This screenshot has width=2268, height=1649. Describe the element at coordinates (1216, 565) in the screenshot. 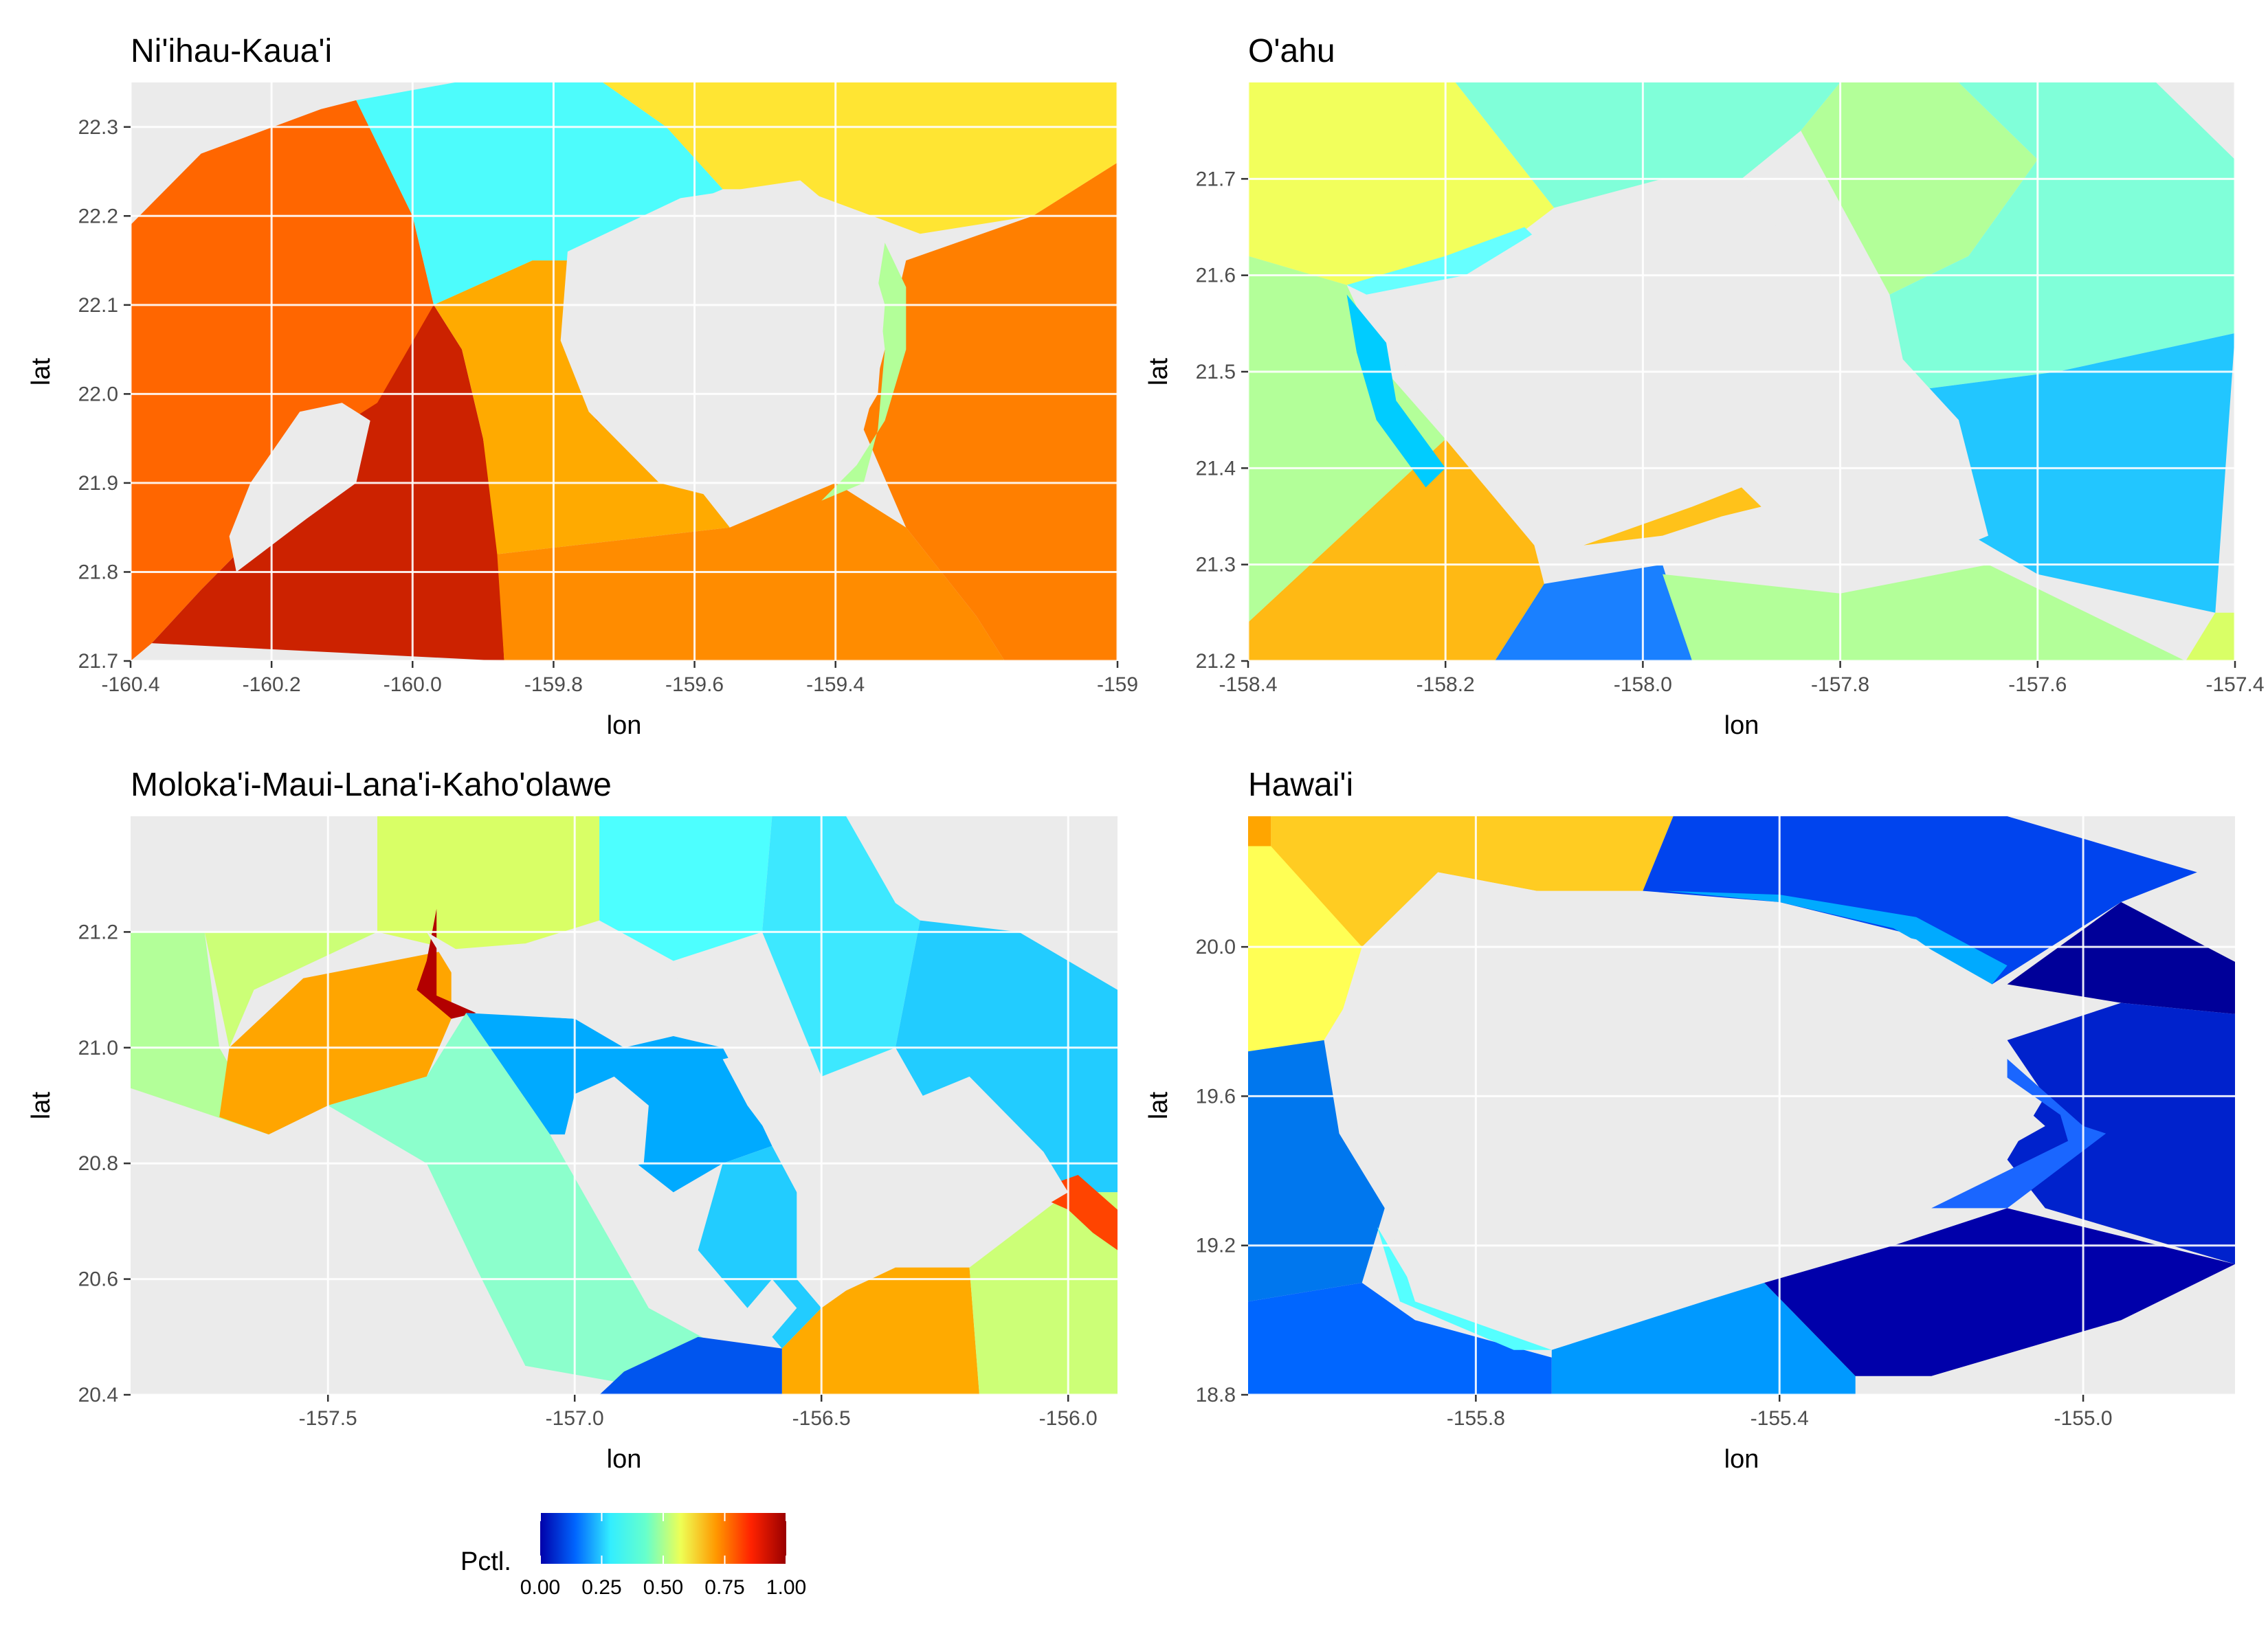

I see `y-tick-label: 21.3` at that location.